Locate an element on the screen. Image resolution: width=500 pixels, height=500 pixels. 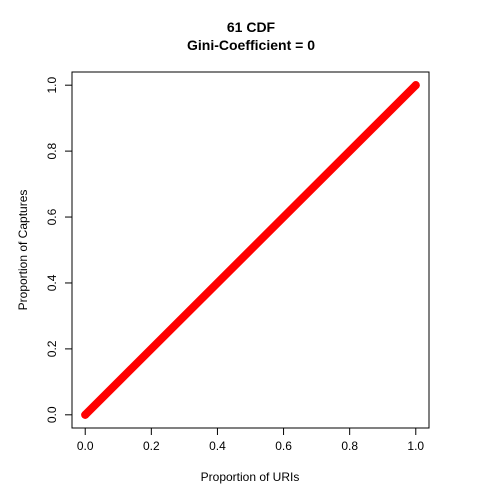
chart-title-line-1: 61 CDF is located at coordinates (251, 27).